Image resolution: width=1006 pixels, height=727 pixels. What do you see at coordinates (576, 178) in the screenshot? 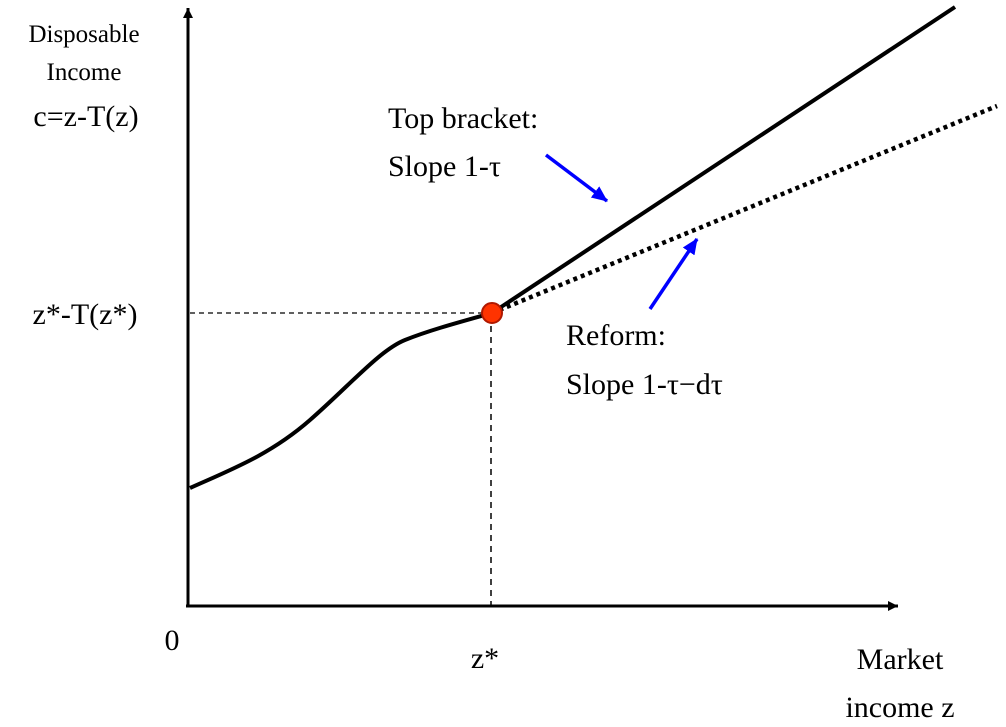
I see `top-bracket-arrow` at bounding box center [576, 178].